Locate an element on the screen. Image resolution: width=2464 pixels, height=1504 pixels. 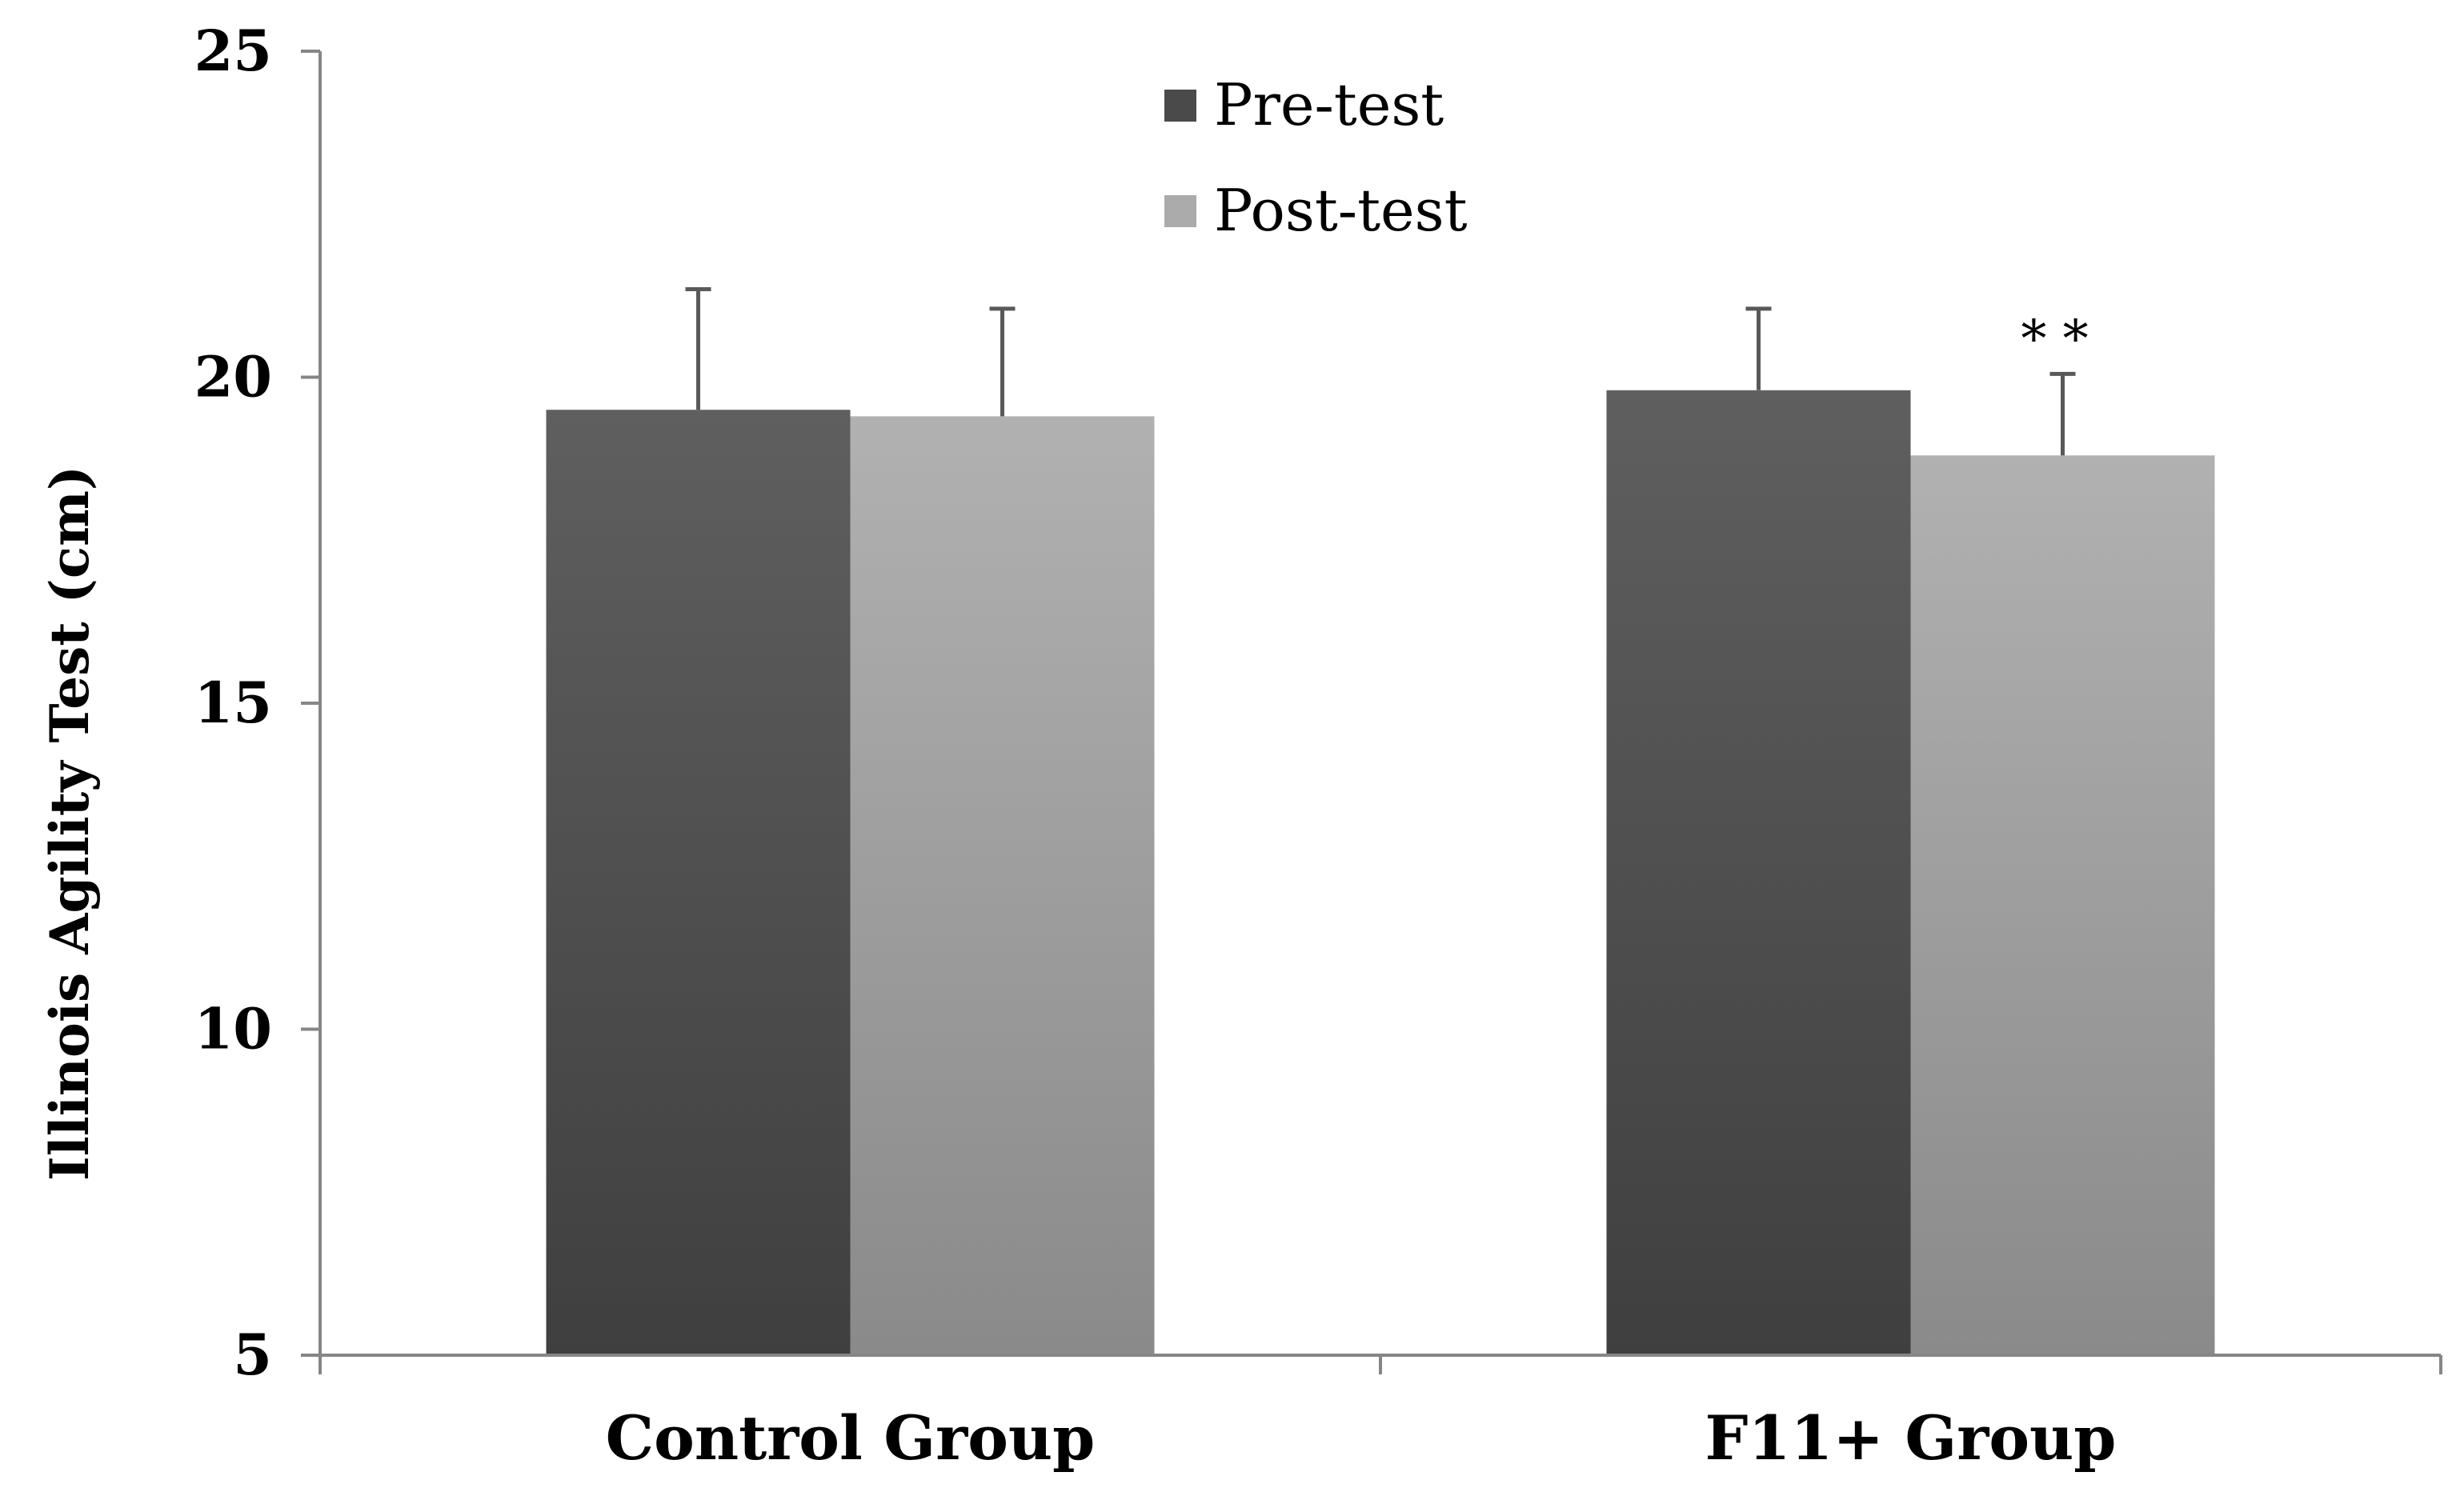
error-bars-layer is located at coordinates (1380, 371).